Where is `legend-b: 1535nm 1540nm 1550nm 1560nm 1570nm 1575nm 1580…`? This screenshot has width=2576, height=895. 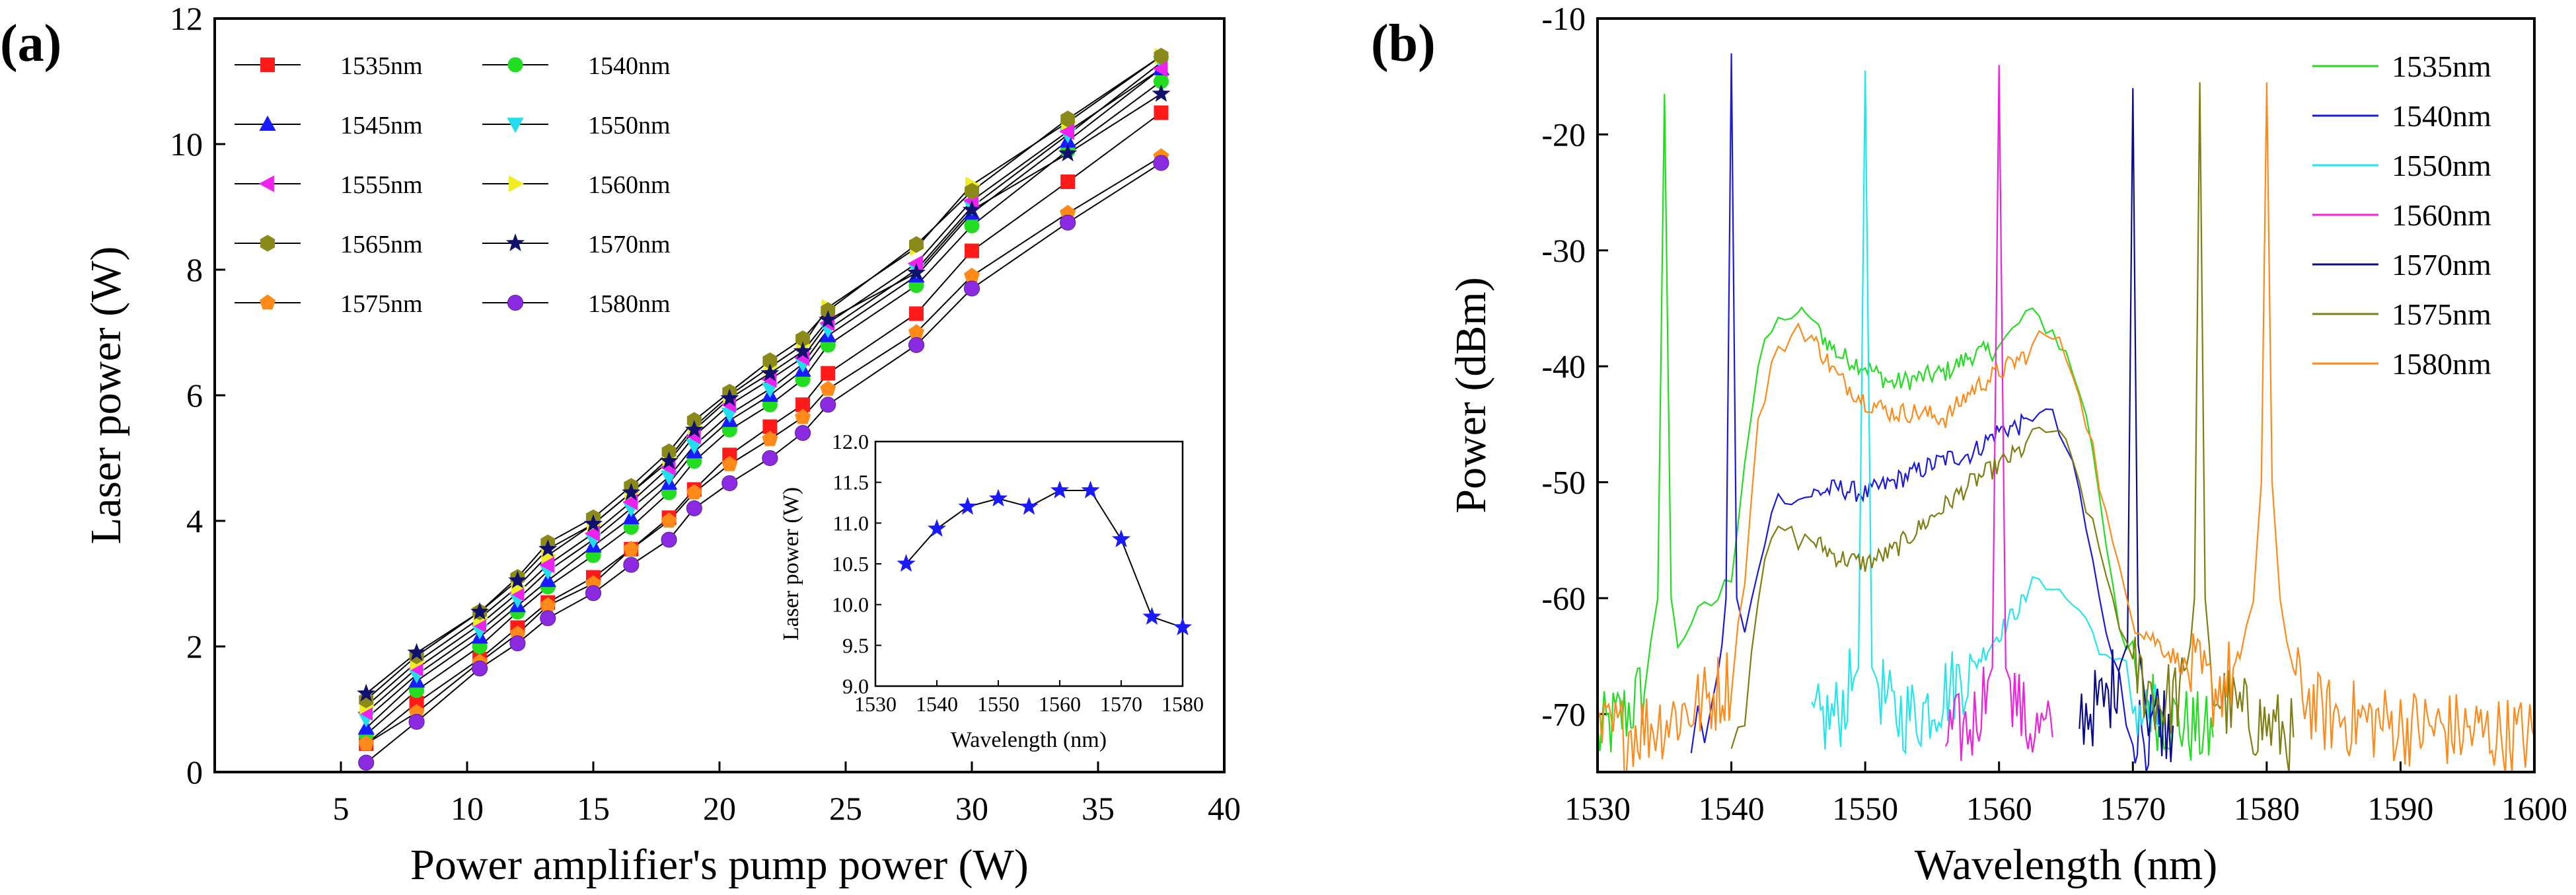 legend-b: 1535nm 1540nm 1550nm 1560nm 1570nm 1575nm 1580… is located at coordinates (2401, 216).